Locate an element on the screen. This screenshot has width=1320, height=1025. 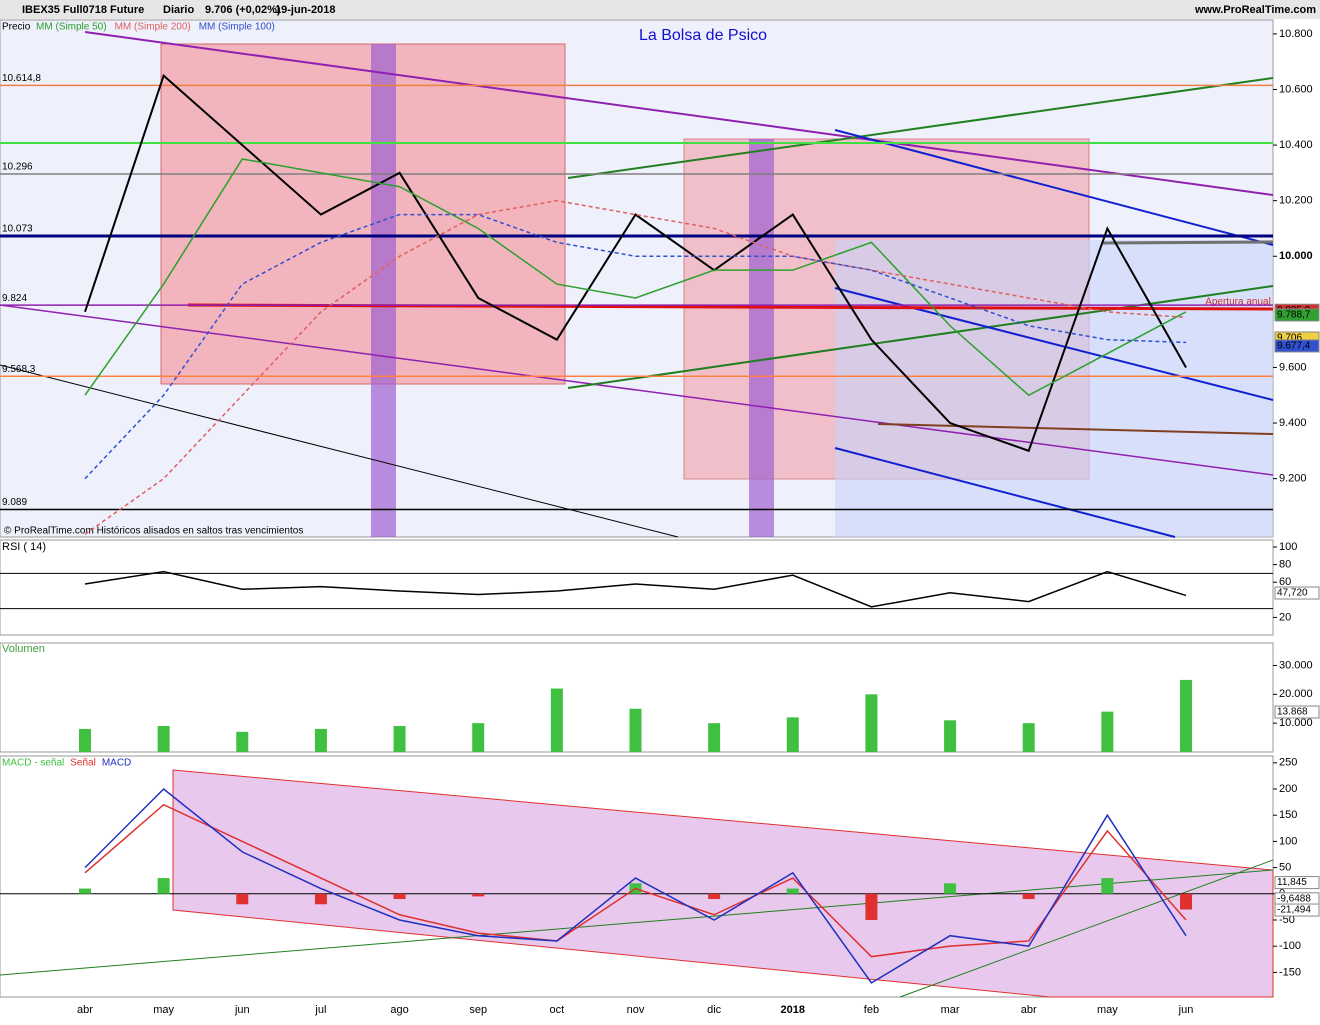
value-label: 11,845 is located at coordinates (1292, 882).